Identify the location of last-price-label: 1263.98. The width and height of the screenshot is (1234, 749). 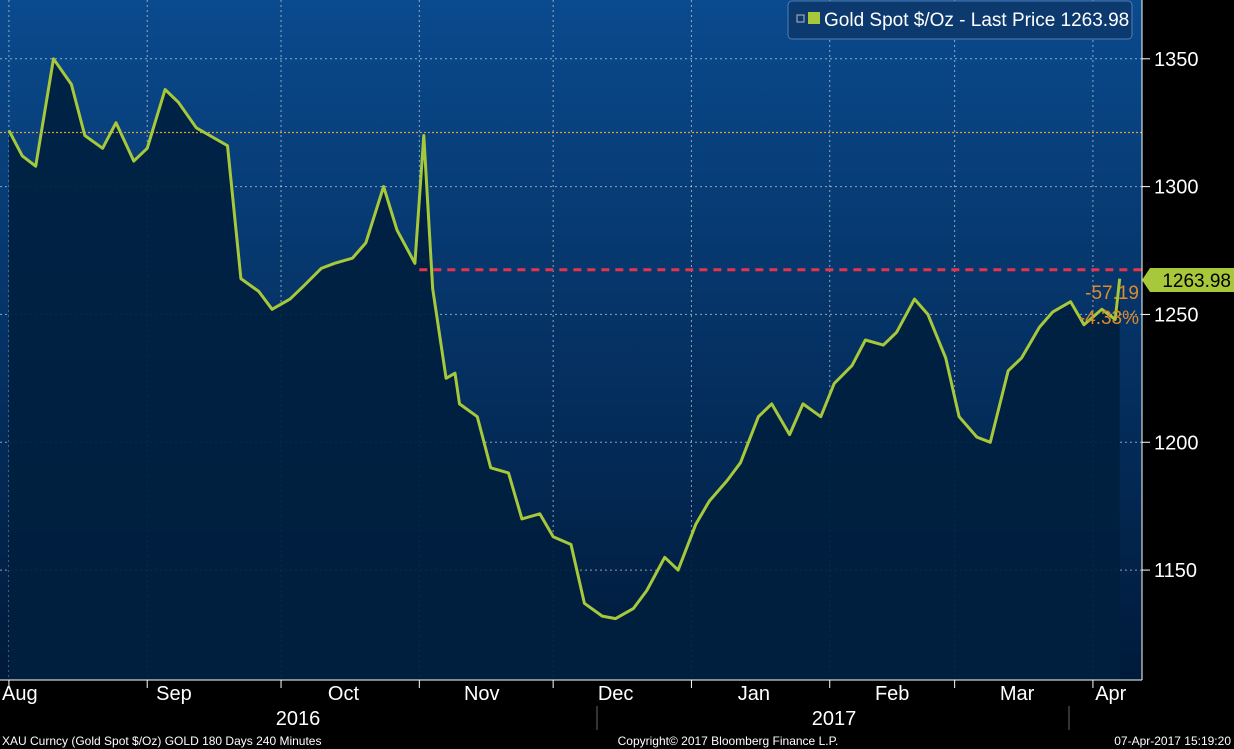
(1196, 281).